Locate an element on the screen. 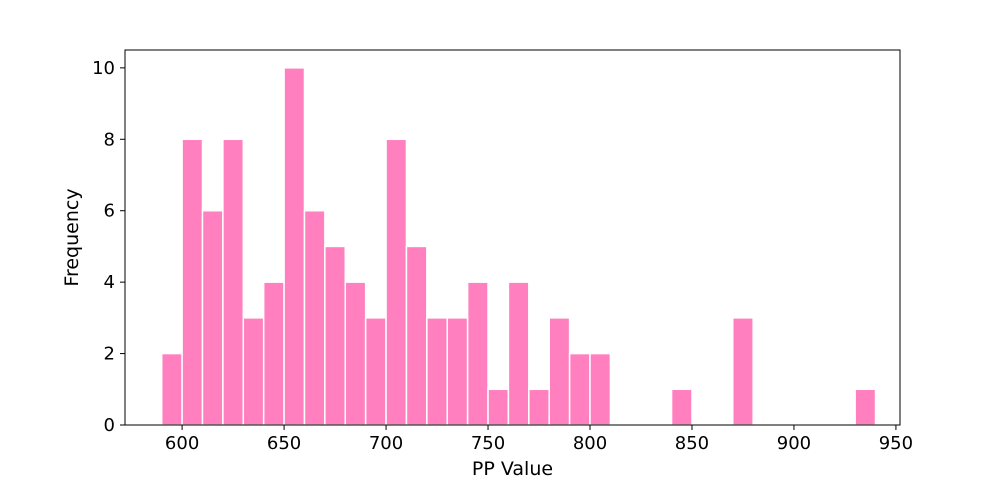 The height and width of the screenshot is (504, 1000). y-axis-label: Frequency is located at coordinates (72, 237).